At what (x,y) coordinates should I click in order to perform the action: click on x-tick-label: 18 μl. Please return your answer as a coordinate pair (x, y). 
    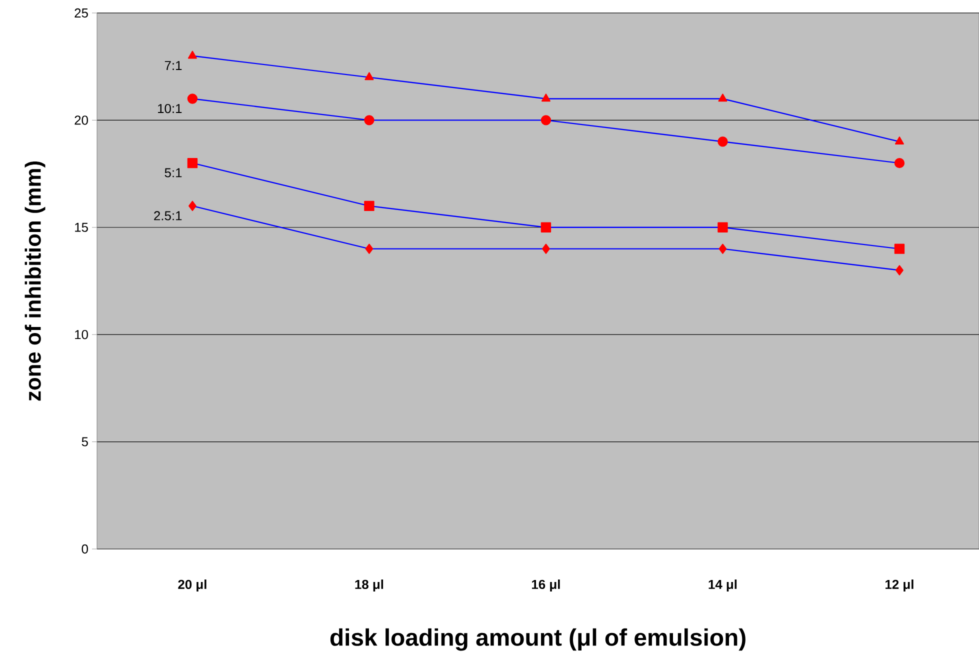
    Looking at the image, I should click on (369, 586).